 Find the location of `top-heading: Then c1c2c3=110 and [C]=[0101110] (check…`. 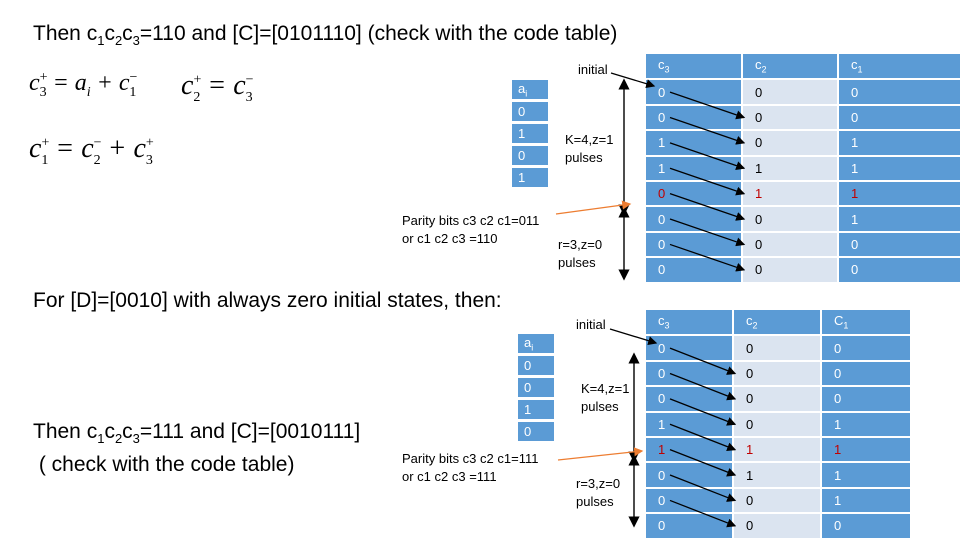

top-heading: Then c1c2c3=110 and [C]=[0101110] (check… is located at coordinates (325, 35).